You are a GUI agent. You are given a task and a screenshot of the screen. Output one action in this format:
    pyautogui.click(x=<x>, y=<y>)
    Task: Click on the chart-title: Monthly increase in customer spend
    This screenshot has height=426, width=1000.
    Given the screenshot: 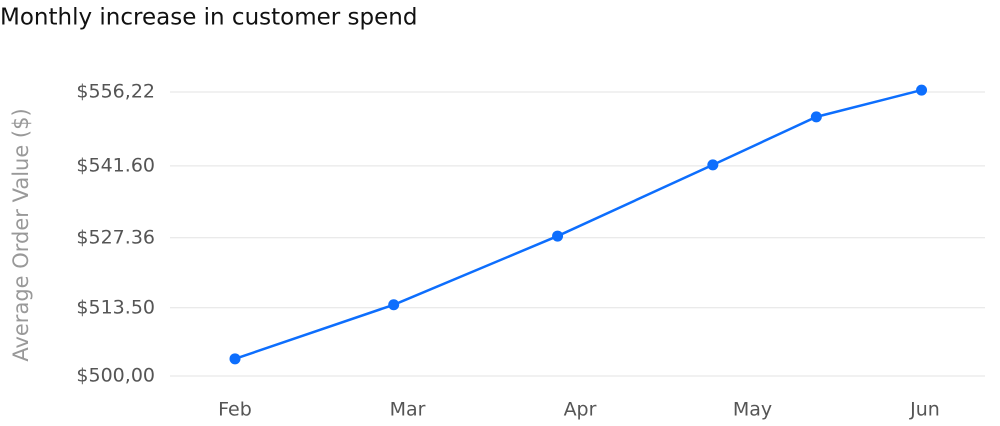 What is the action you would take?
    pyautogui.click(x=208, y=18)
    